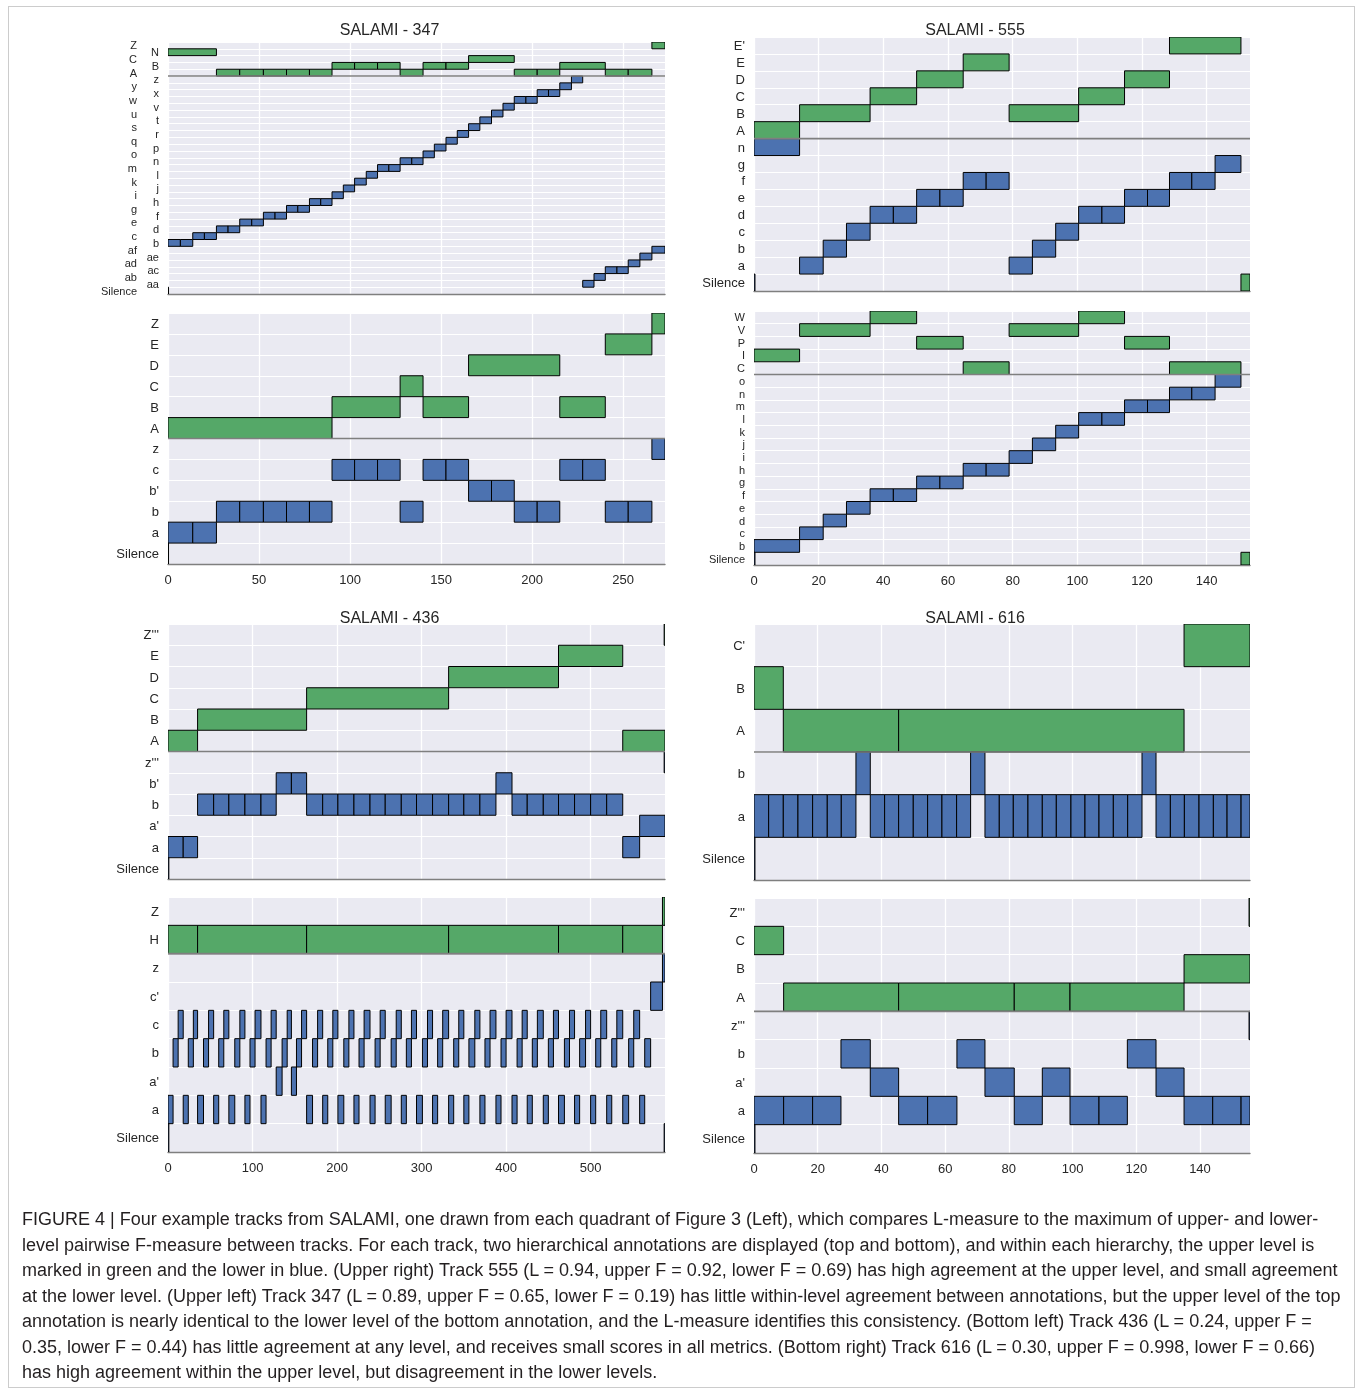 This screenshot has height=1390, width=1363. I want to click on y-tick-label: k, so click(134, 181).